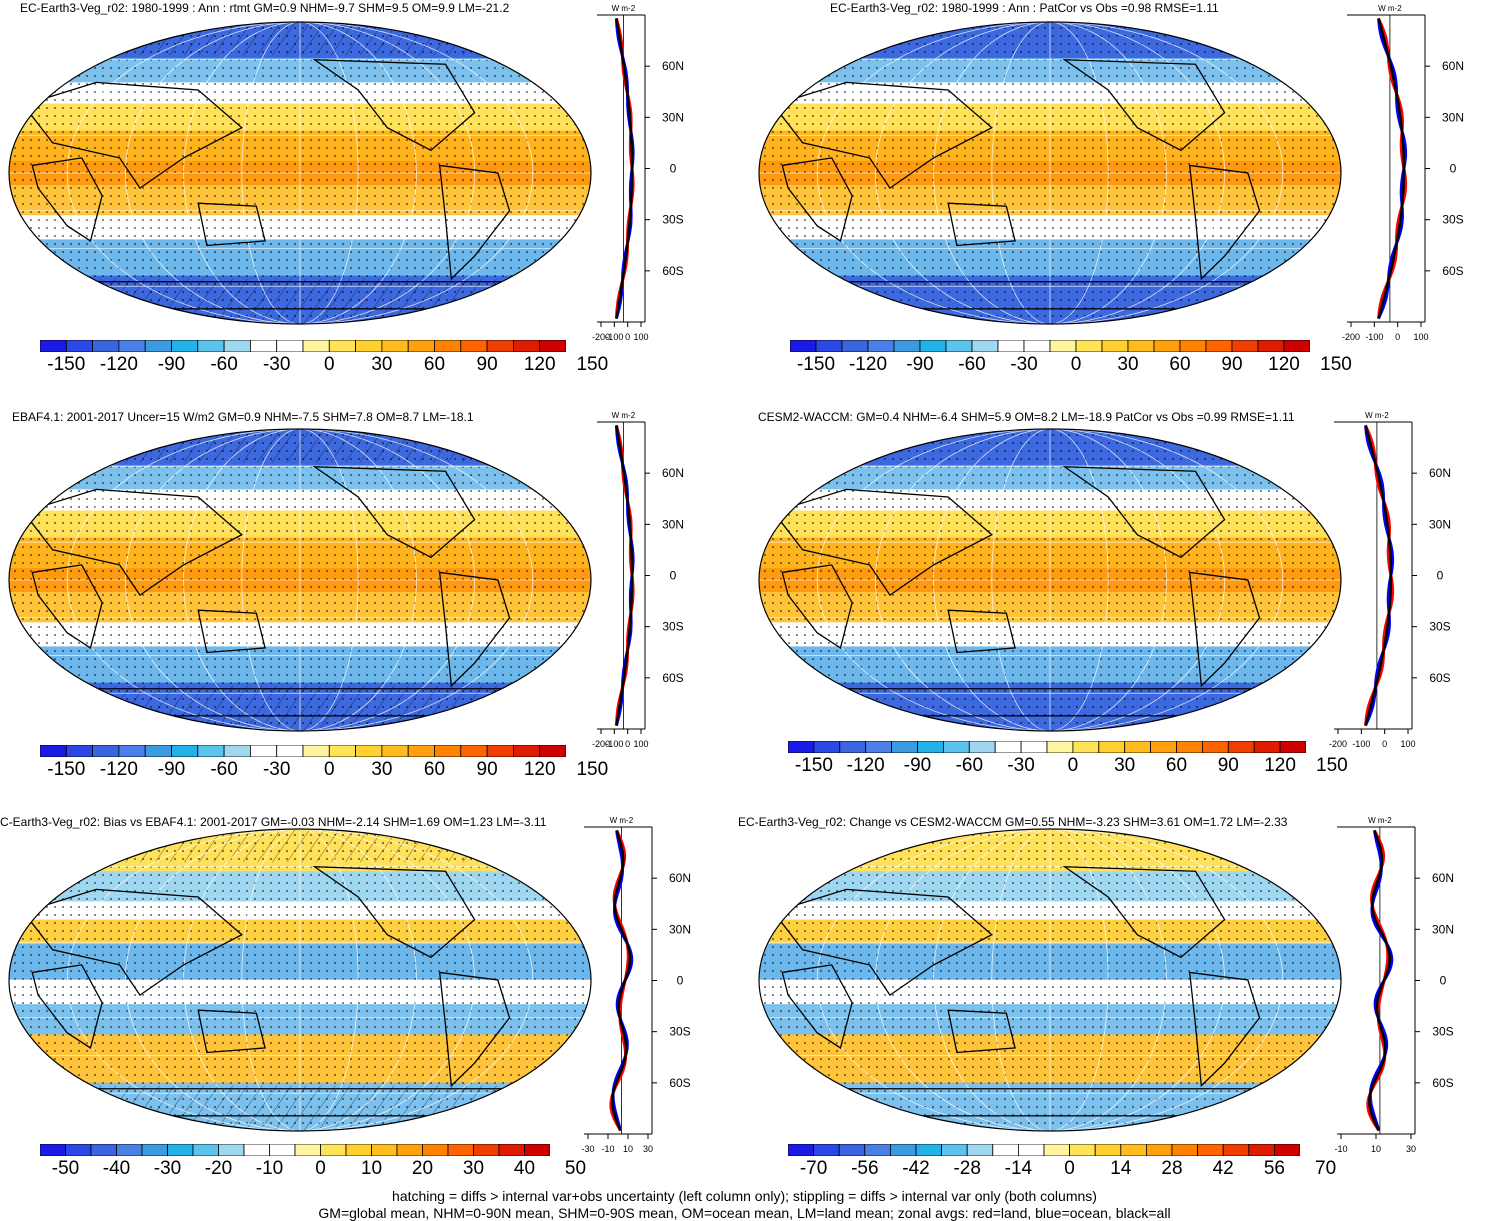  I want to click on colorbar-tick-label: 120, so click(1280, 765).